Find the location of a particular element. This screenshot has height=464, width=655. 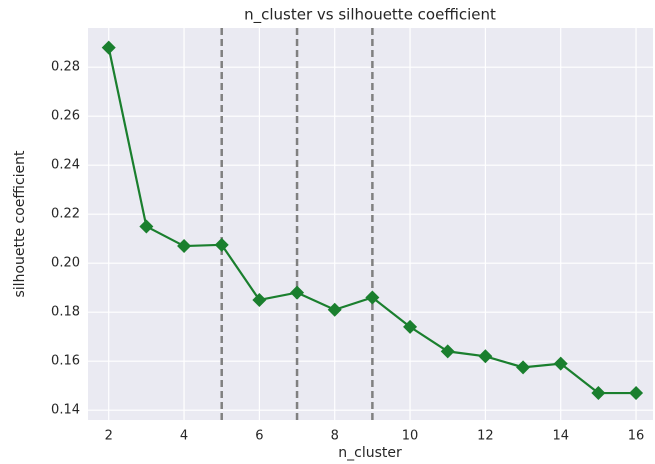

x-tick-label: 6 is located at coordinates (259, 436).